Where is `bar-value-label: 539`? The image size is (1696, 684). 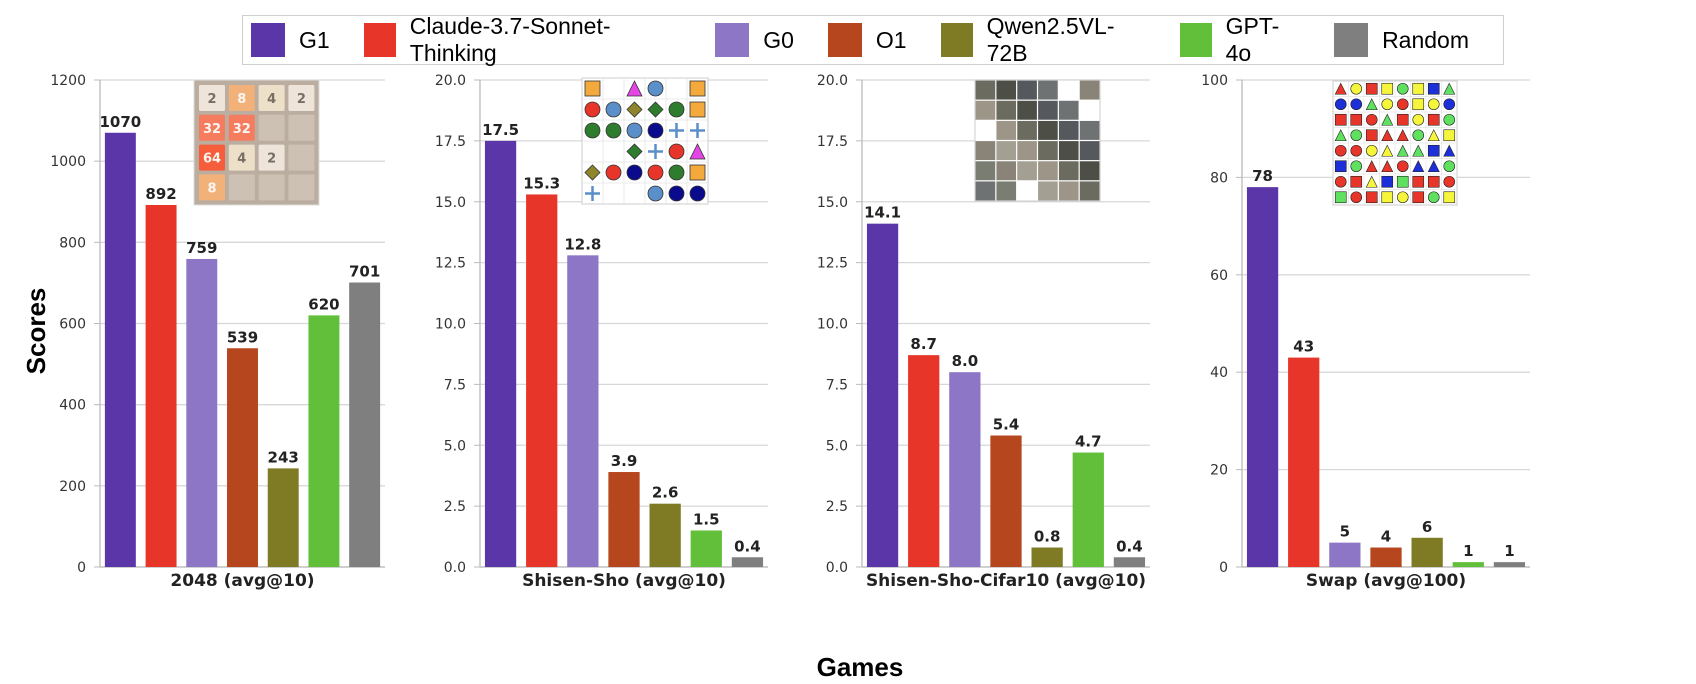
bar-value-label: 539 is located at coordinates (242, 337).